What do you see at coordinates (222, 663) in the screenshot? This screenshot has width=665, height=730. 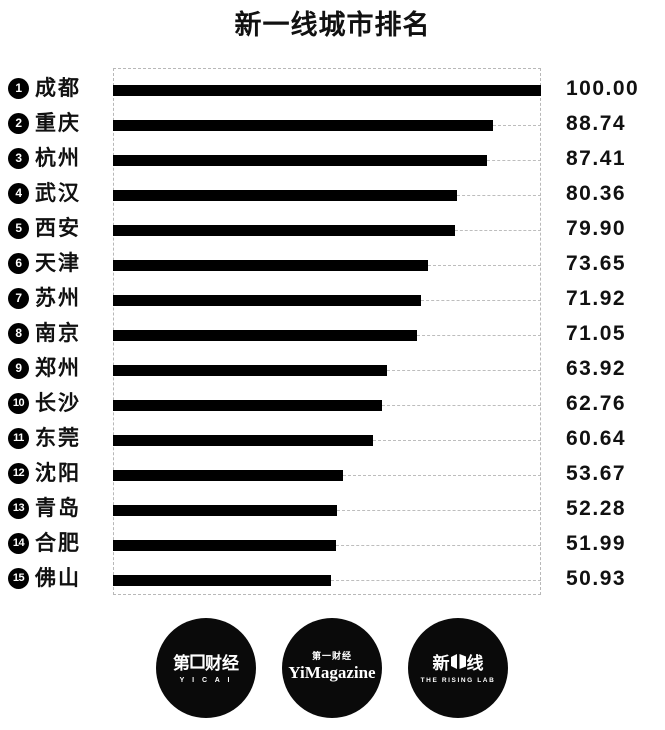 I see `logo-yicai-cn-right: 财经` at bounding box center [222, 663].